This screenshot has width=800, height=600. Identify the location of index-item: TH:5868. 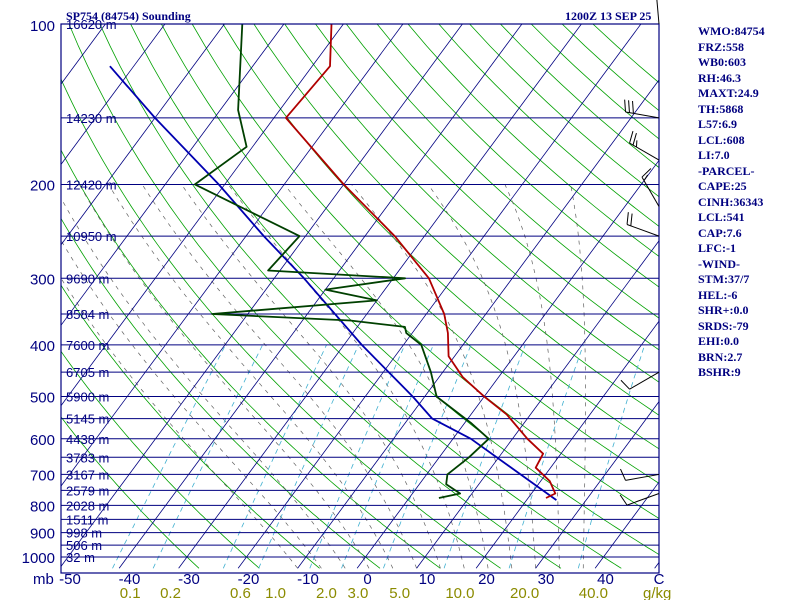
(721, 108).